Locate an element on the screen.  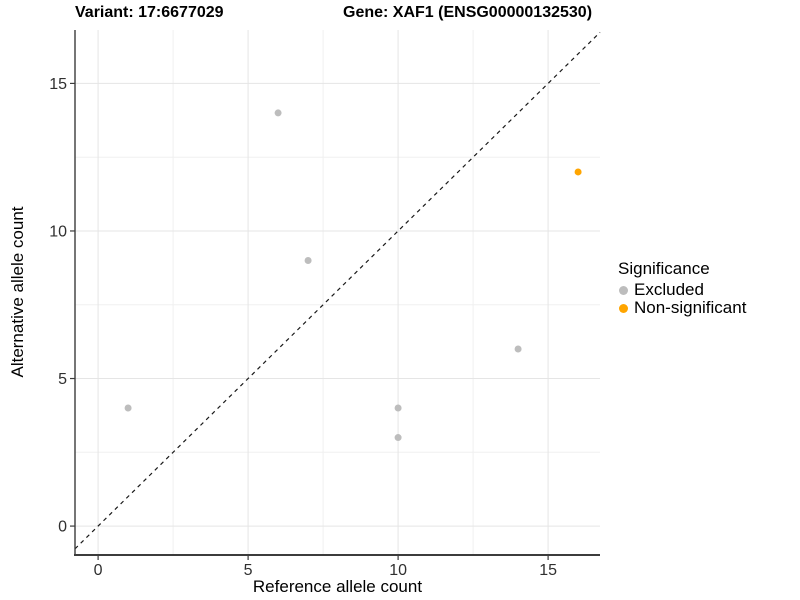
x-tick-label: 10 is located at coordinates (398, 570).